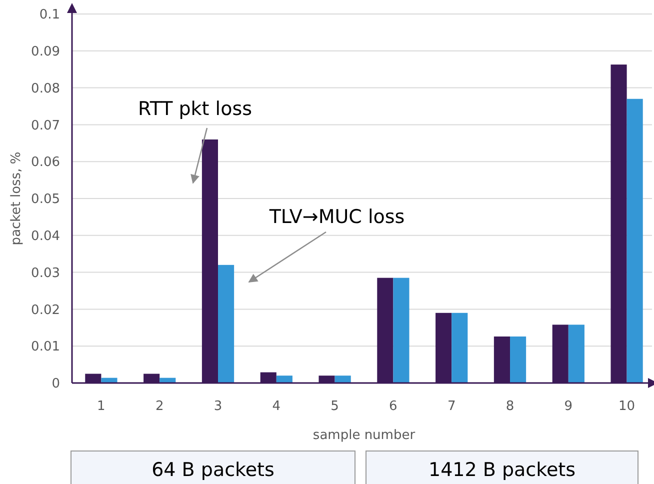 Image resolution: width=654 pixels, height=484 pixels. Describe the element at coordinates (56, 384) in the screenshot. I see `y-tick-label: 0` at that location.